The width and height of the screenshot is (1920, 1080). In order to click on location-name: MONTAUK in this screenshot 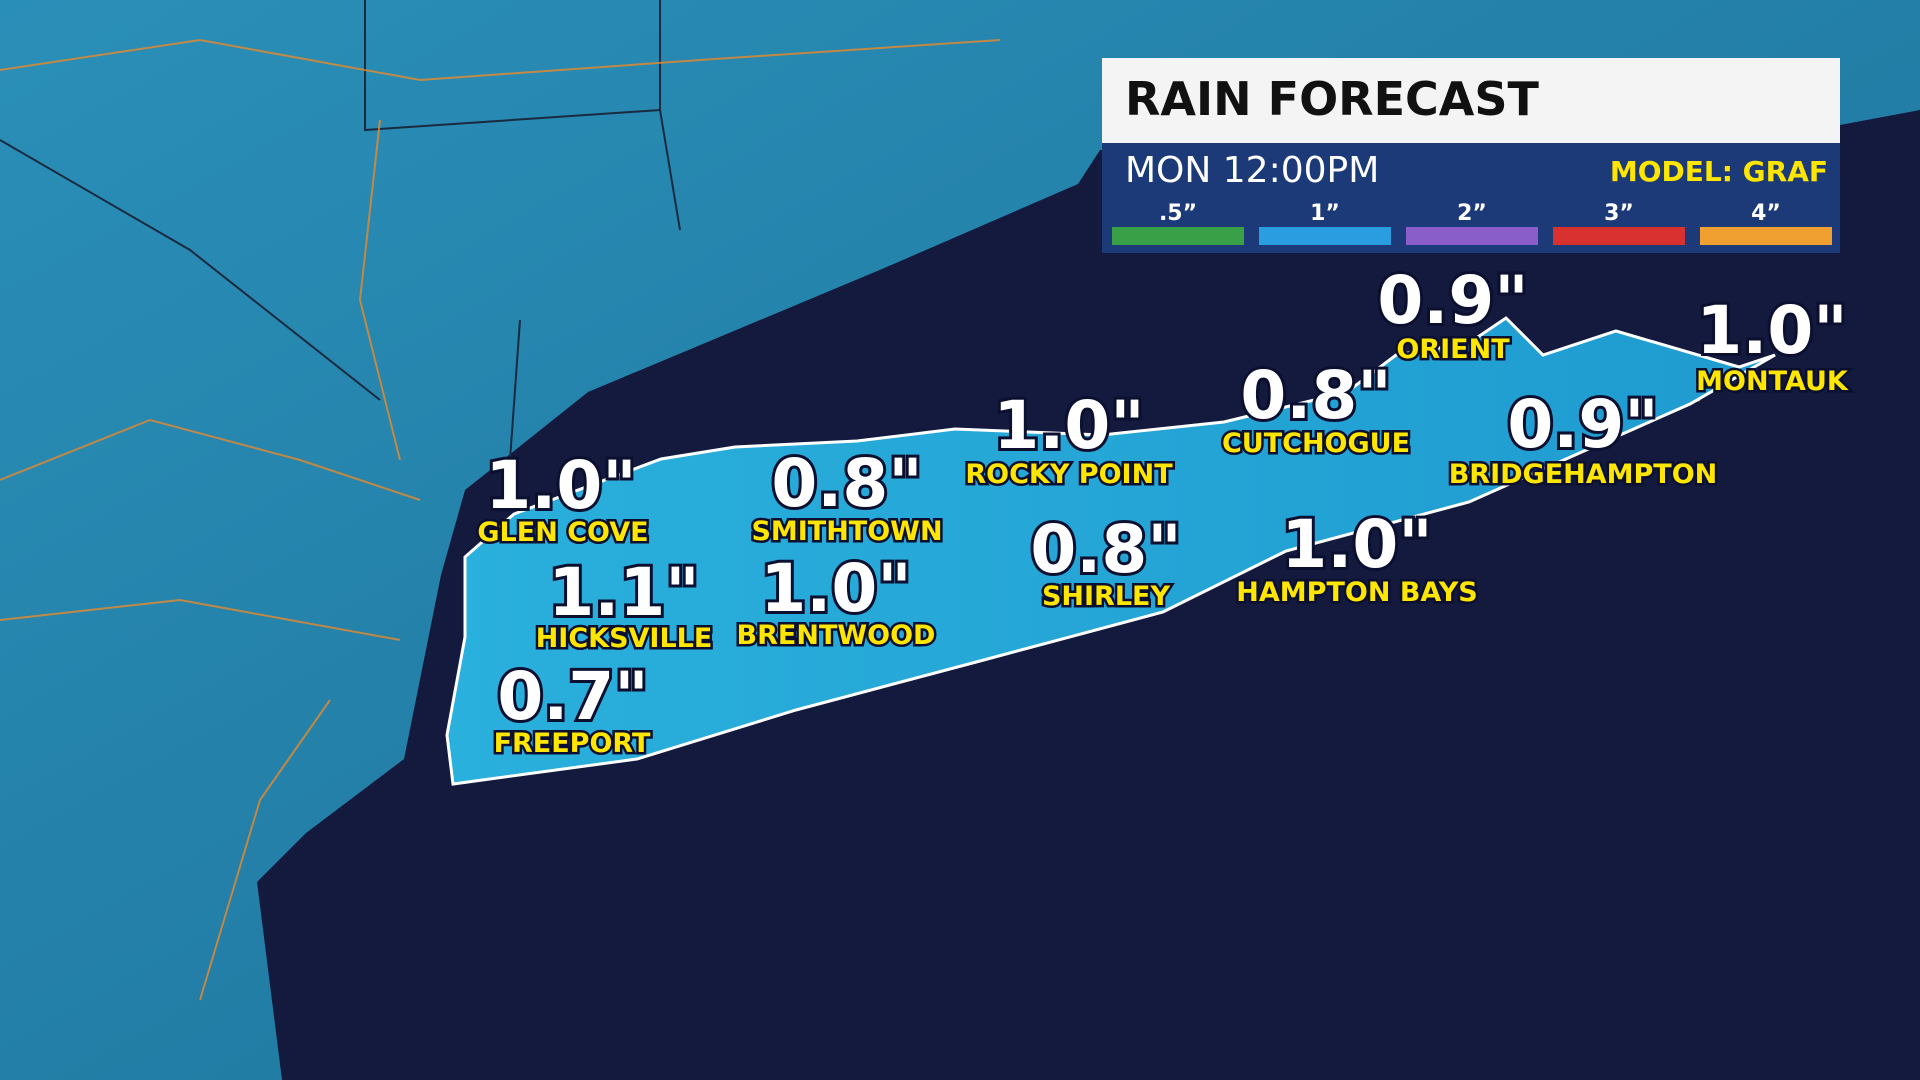, I will do `click(1772, 381)`.